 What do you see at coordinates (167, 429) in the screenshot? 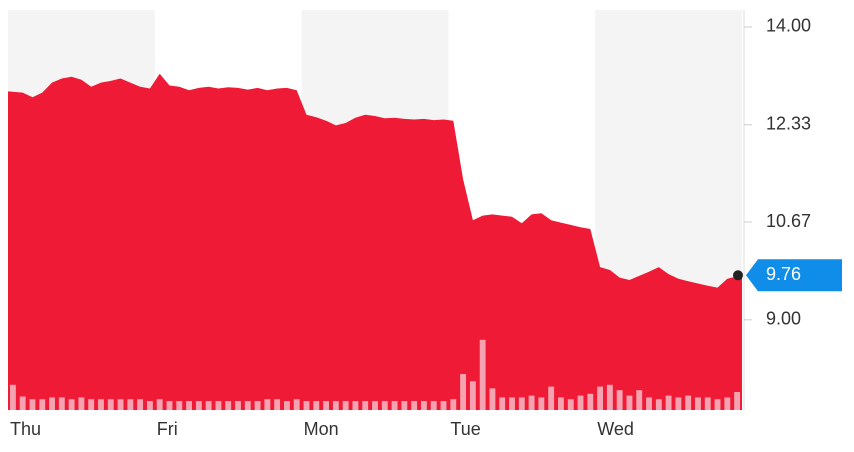
I see `x-tick-label: Fri` at bounding box center [167, 429].